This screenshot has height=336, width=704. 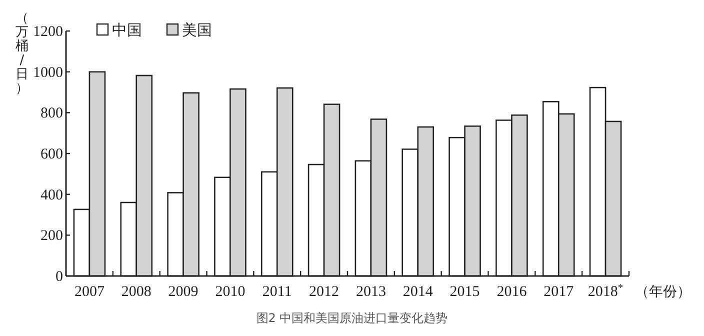 I want to click on x-tick-label: 2017, so click(x=559, y=292).